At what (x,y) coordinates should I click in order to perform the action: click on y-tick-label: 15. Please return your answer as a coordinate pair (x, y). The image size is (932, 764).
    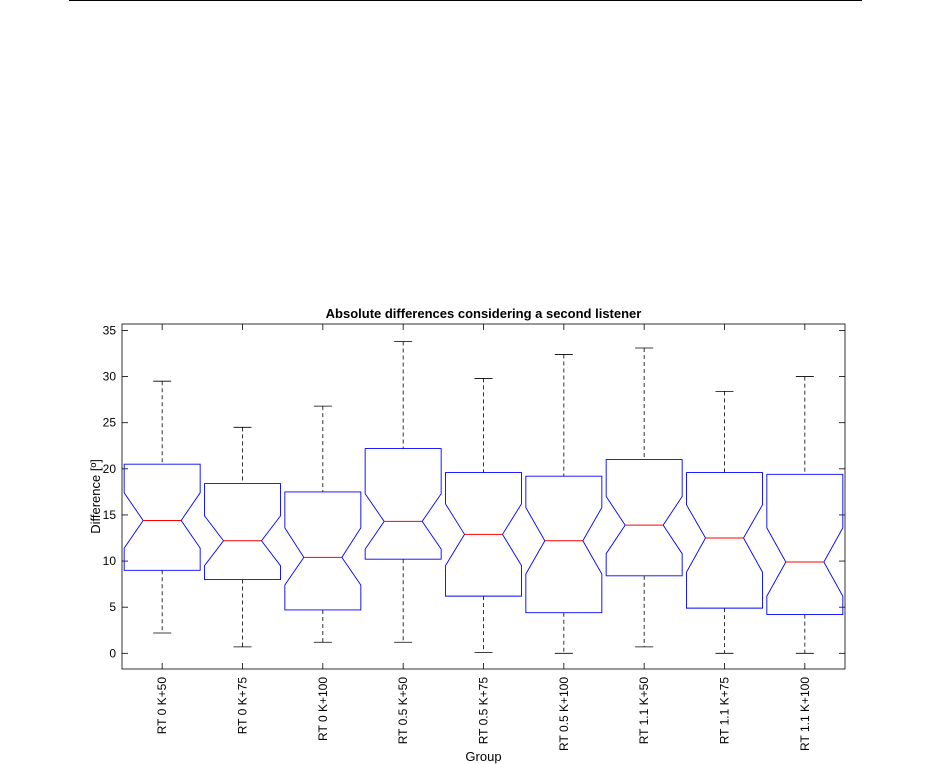
    Looking at the image, I should click on (110, 515).